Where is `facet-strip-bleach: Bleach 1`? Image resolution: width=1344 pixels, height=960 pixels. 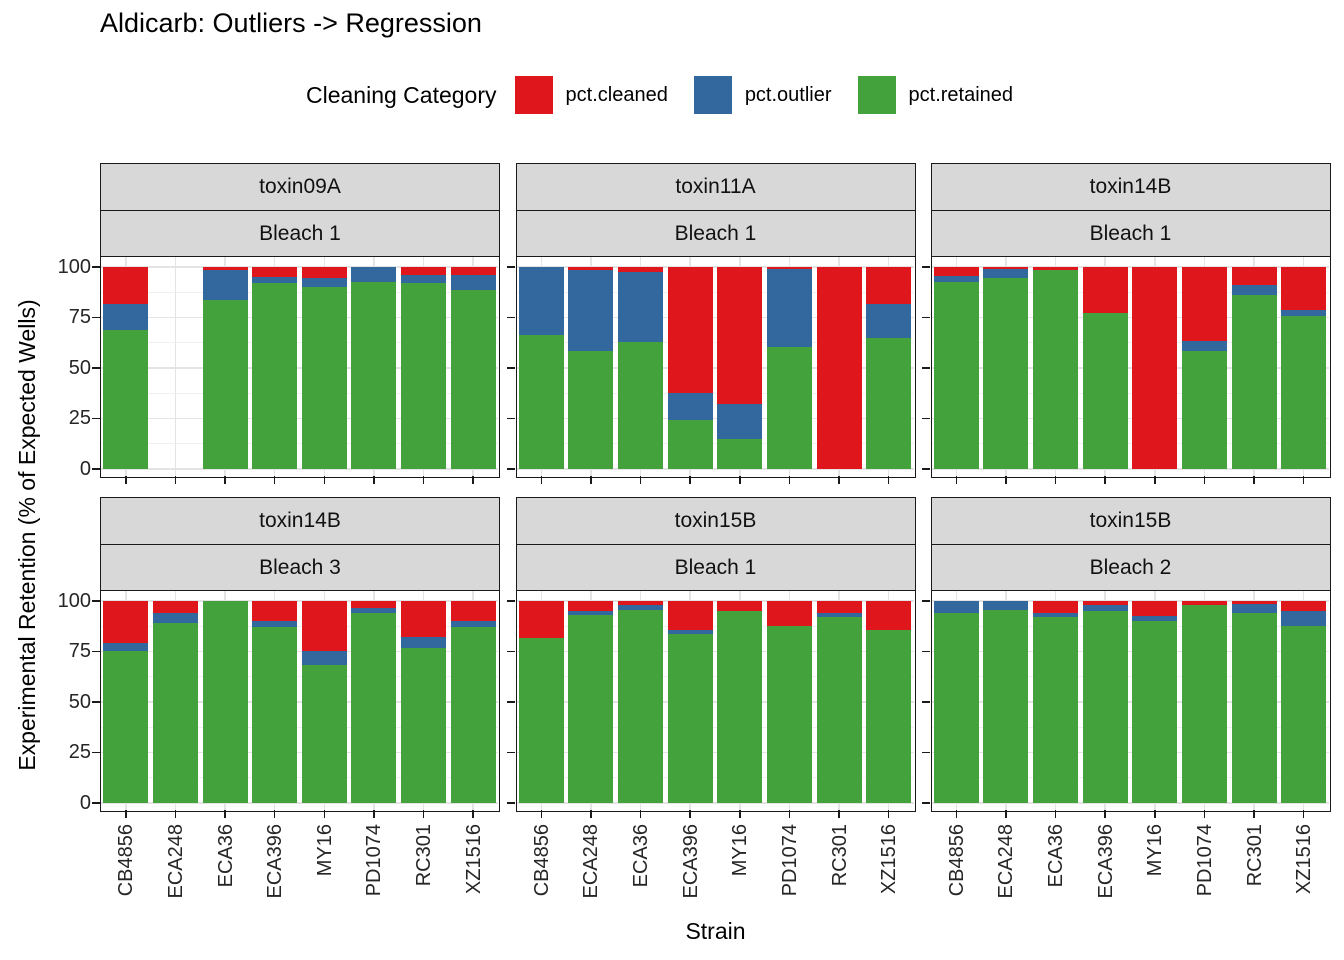 facet-strip-bleach: Bleach 1 is located at coordinates (715, 567).